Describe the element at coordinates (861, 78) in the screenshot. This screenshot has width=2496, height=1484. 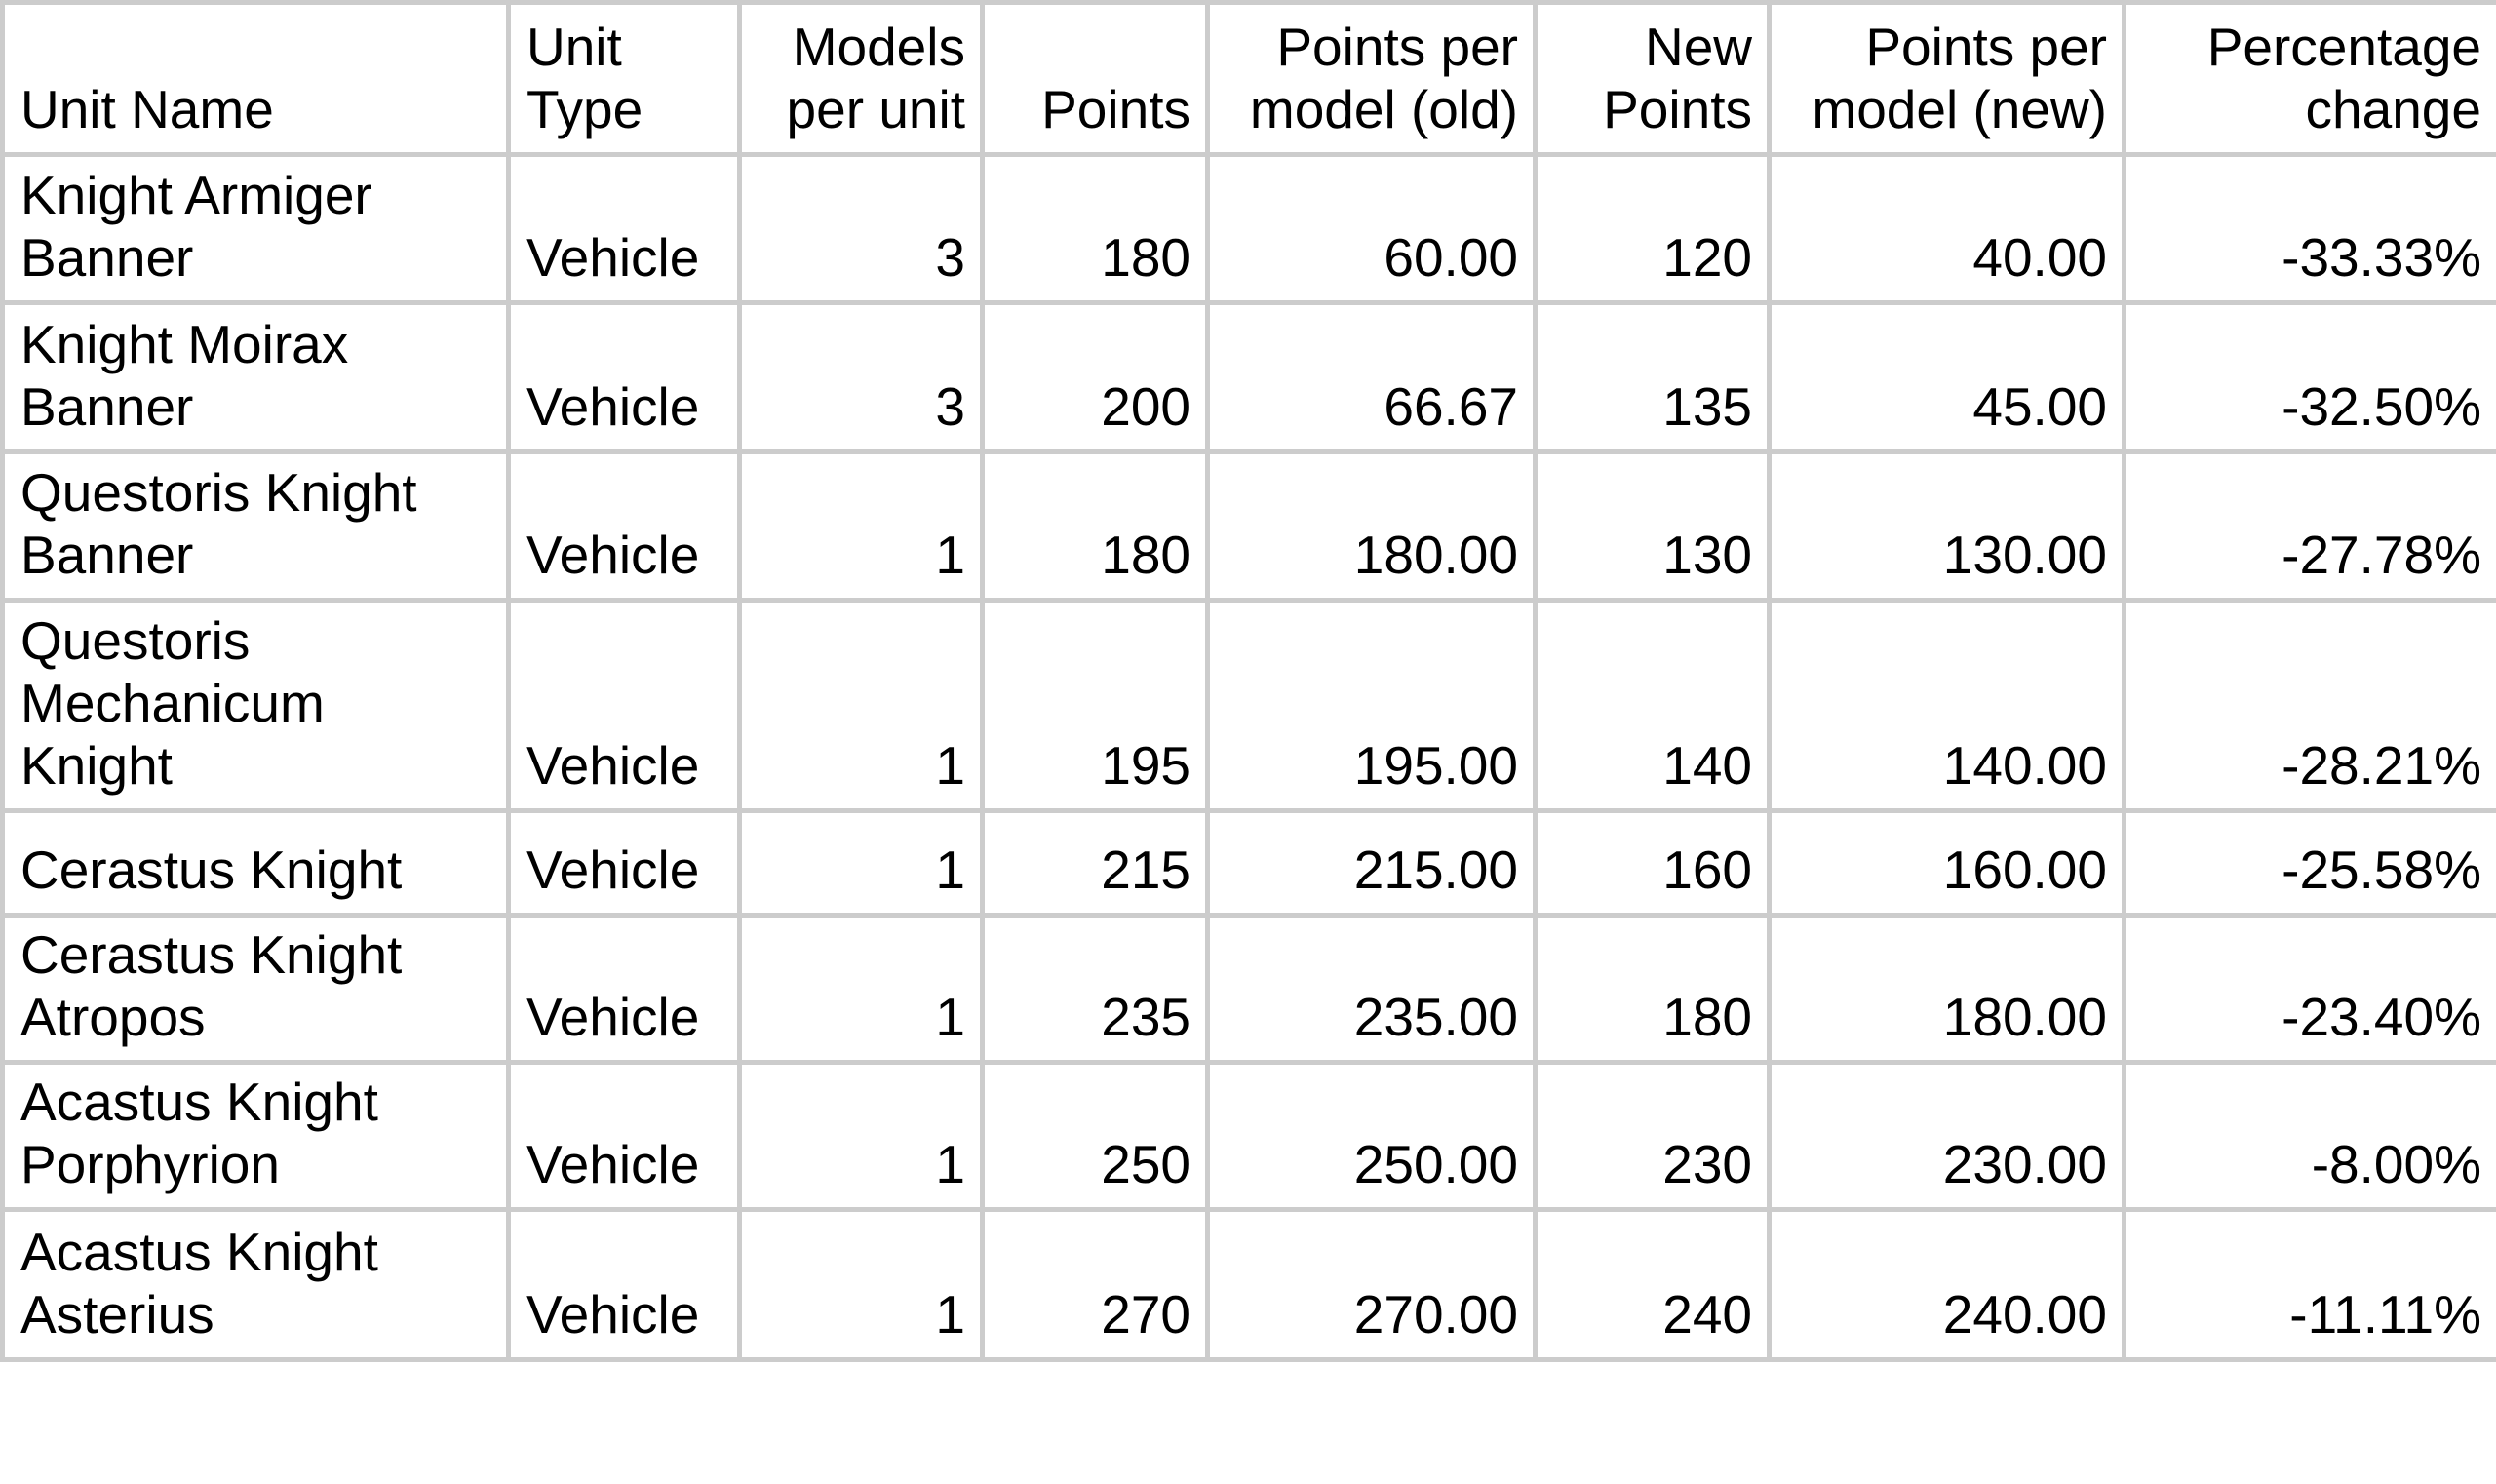
I see `column-header-models-per-unit: Models per unit` at that location.